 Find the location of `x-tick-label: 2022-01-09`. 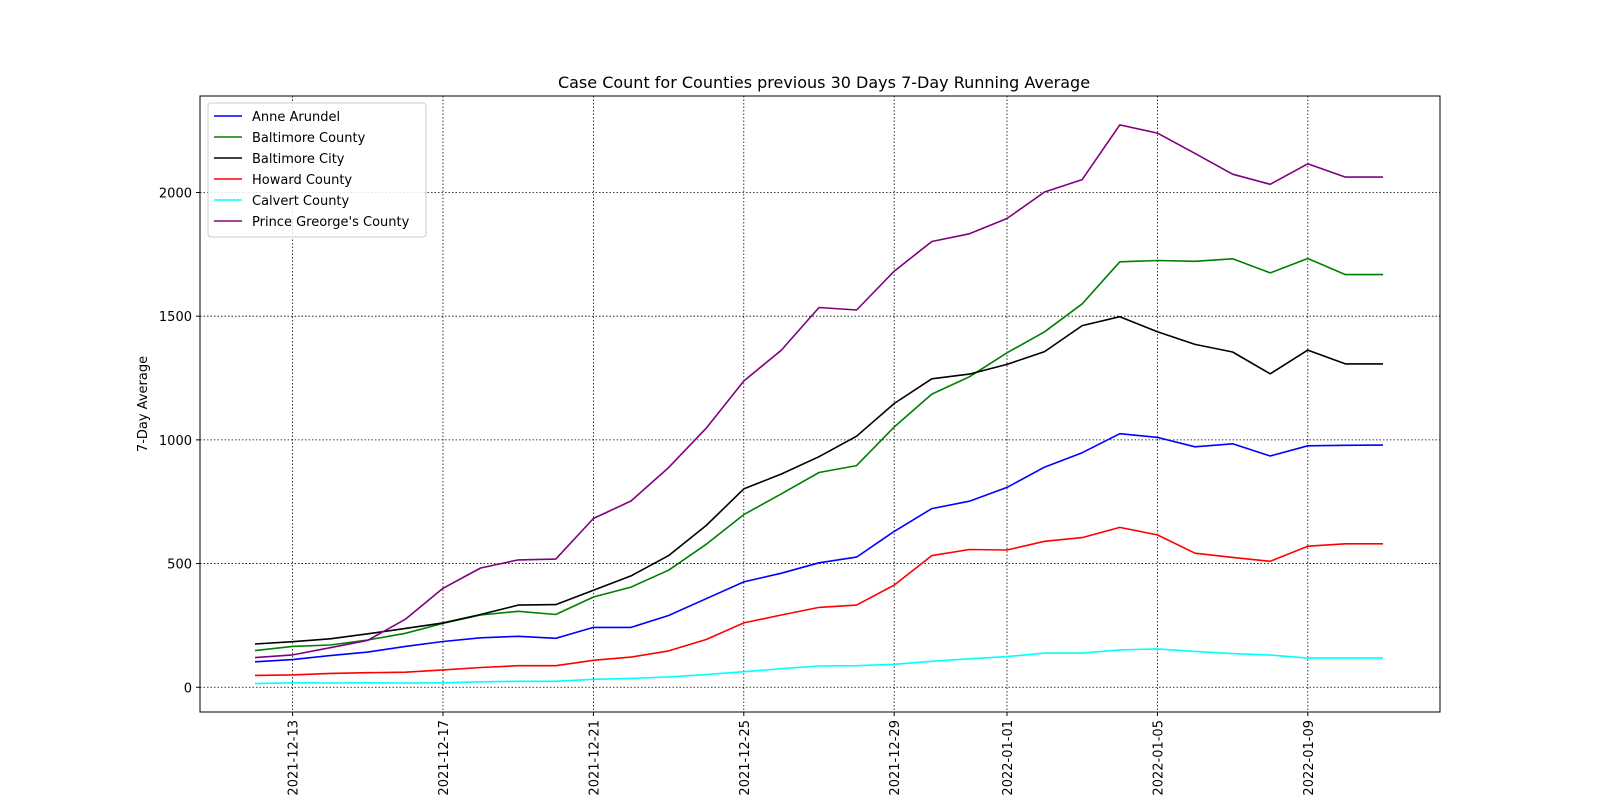

x-tick-label: 2022-01-09 is located at coordinates (1309, 758).